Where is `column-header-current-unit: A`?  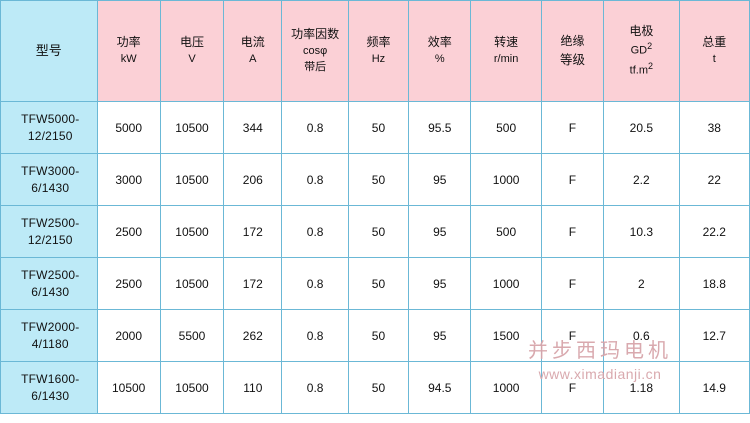 column-header-current-unit: A is located at coordinates (253, 58).